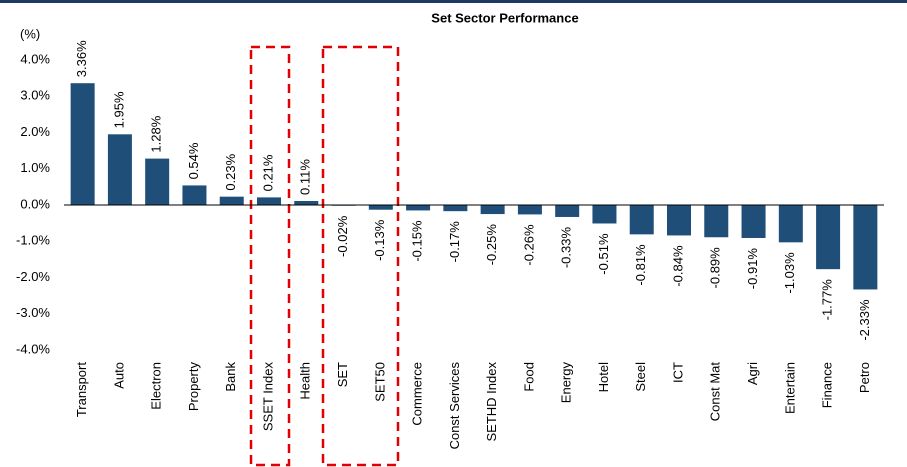 This screenshot has height=467, width=907. What do you see at coordinates (230, 171) in the screenshot?
I see `value-label: 0.23%` at bounding box center [230, 171].